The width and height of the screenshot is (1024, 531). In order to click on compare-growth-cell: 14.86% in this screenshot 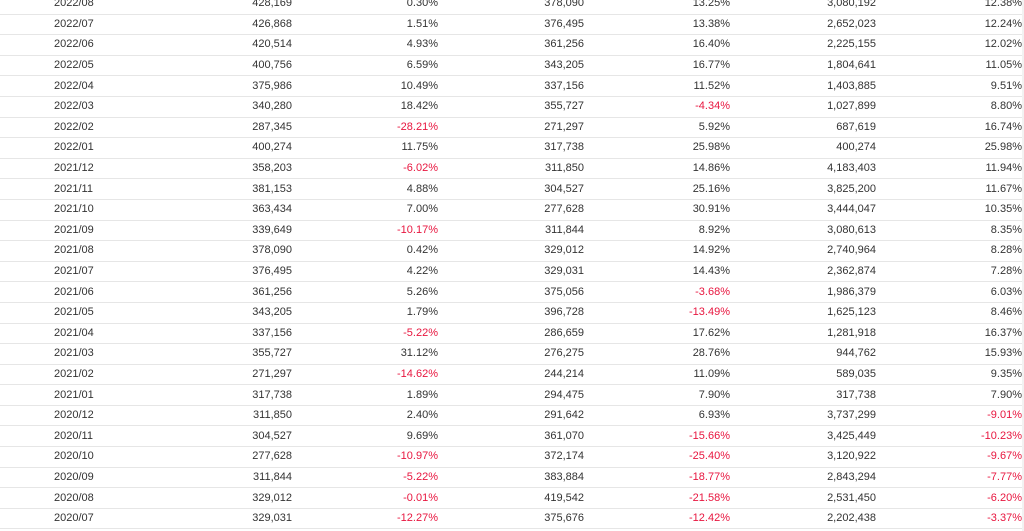, I will do `click(657, 169)`.